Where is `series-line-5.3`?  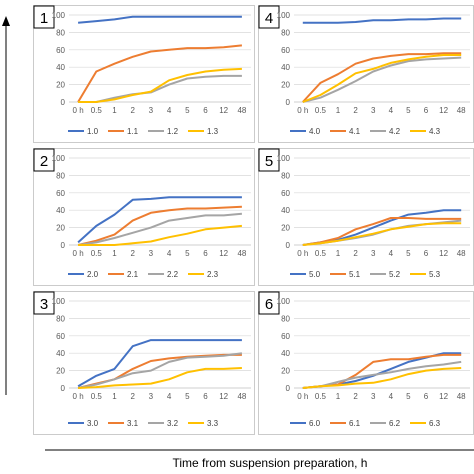
series-line-5.3 is located at coordinates (382, 234).